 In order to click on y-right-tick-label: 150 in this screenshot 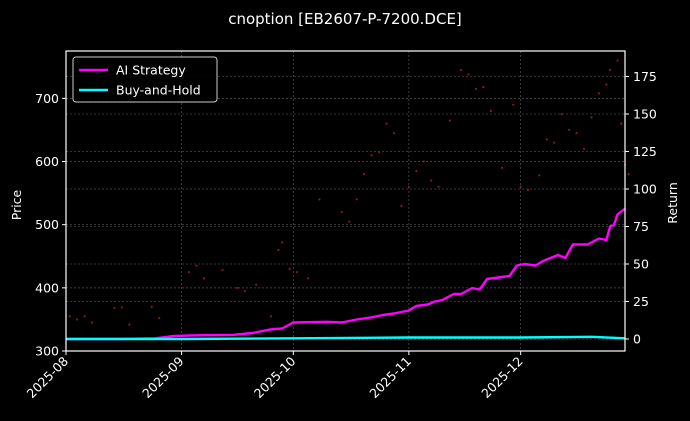, I will do `click(645, 114)`.